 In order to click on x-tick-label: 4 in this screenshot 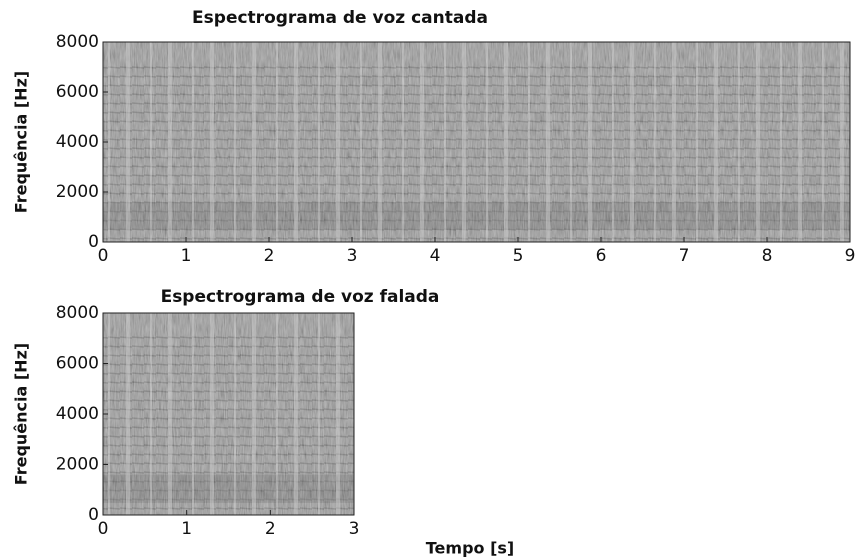, I will do `click(435, 256)`.